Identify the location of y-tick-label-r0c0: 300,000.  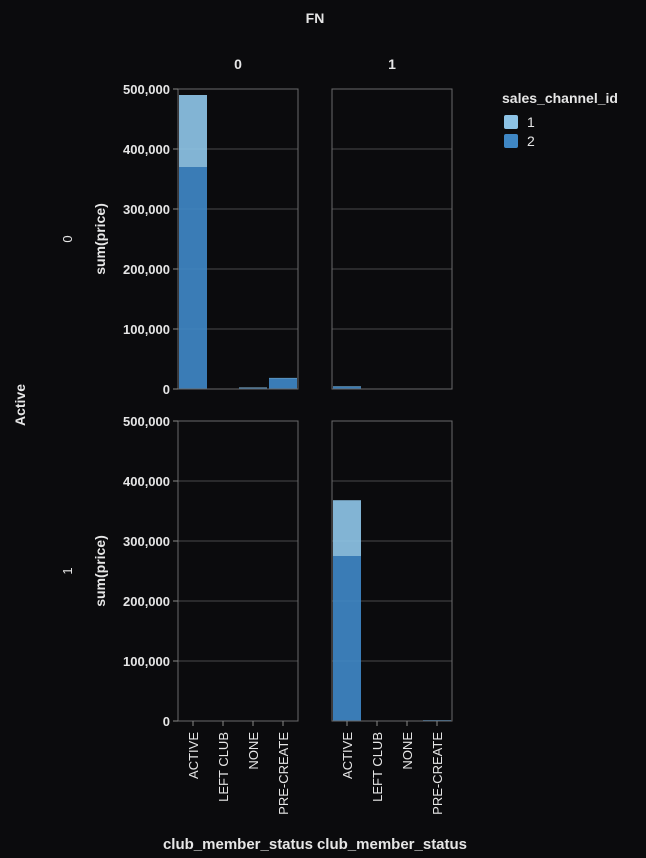
(146, 209).